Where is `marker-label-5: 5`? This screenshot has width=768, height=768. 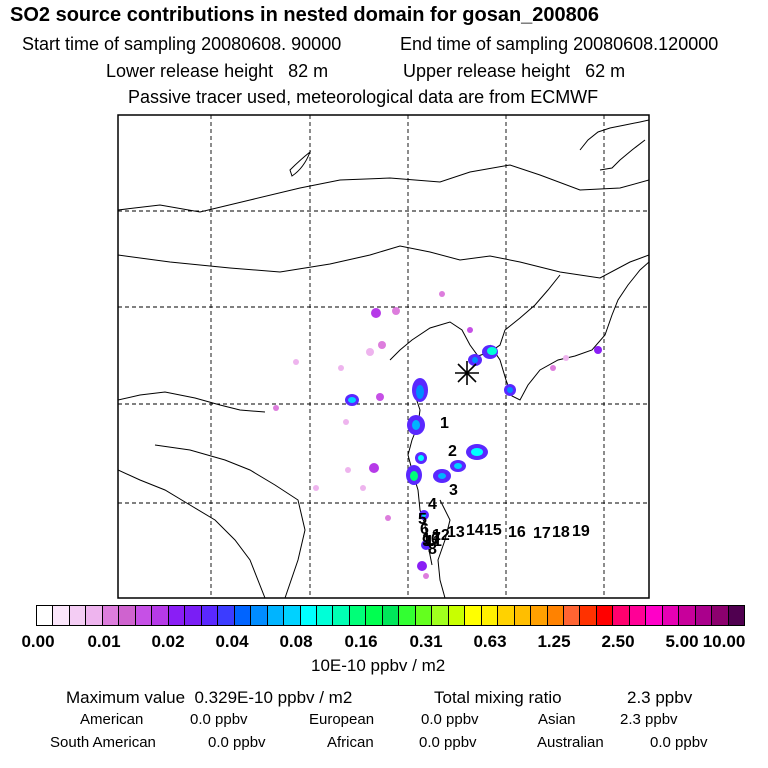 marker-label-5: 5 is located at coordinates (422, 519).